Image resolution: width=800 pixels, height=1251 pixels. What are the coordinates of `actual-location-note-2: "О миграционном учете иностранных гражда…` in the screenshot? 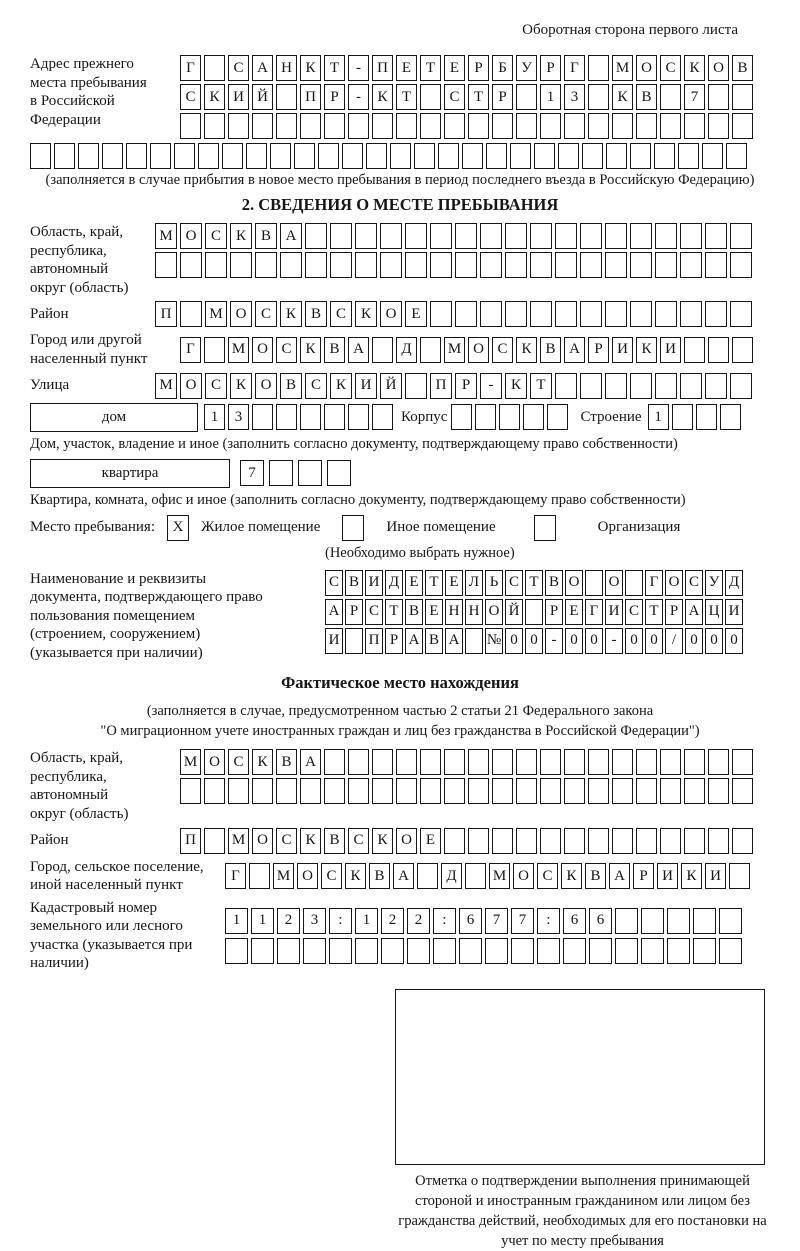 It's located at (400, 730).